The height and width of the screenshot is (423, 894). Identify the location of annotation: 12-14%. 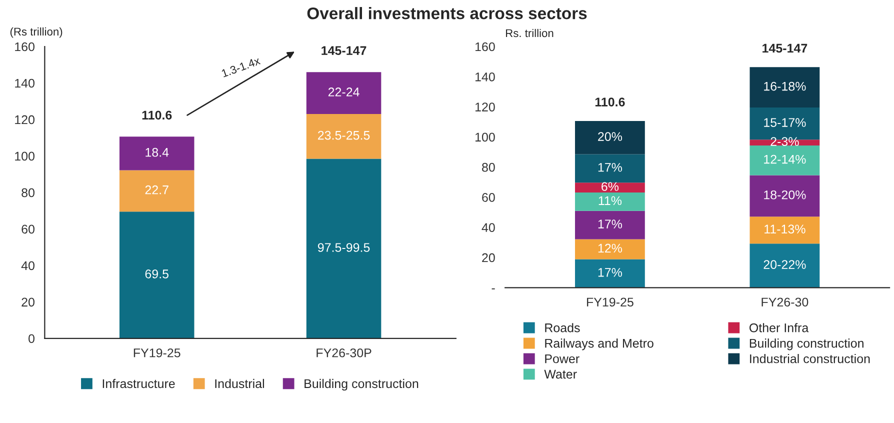
(785, 159).